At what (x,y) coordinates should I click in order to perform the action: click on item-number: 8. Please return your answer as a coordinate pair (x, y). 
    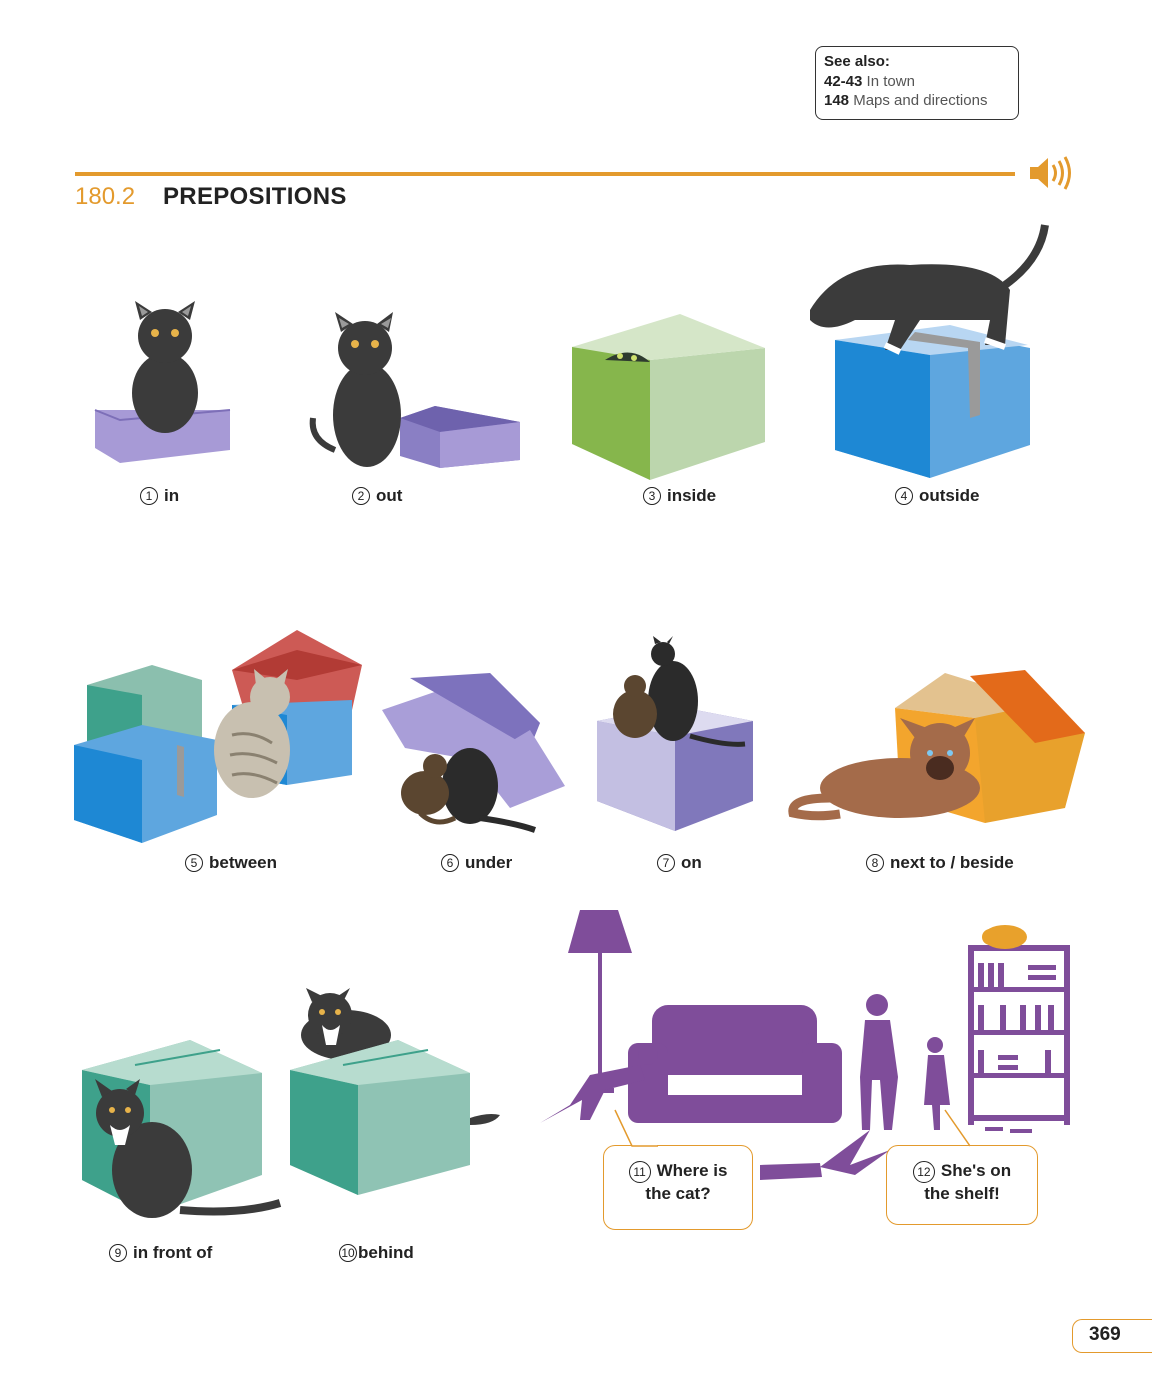
    Looking at the image, I should click on (875, 863).